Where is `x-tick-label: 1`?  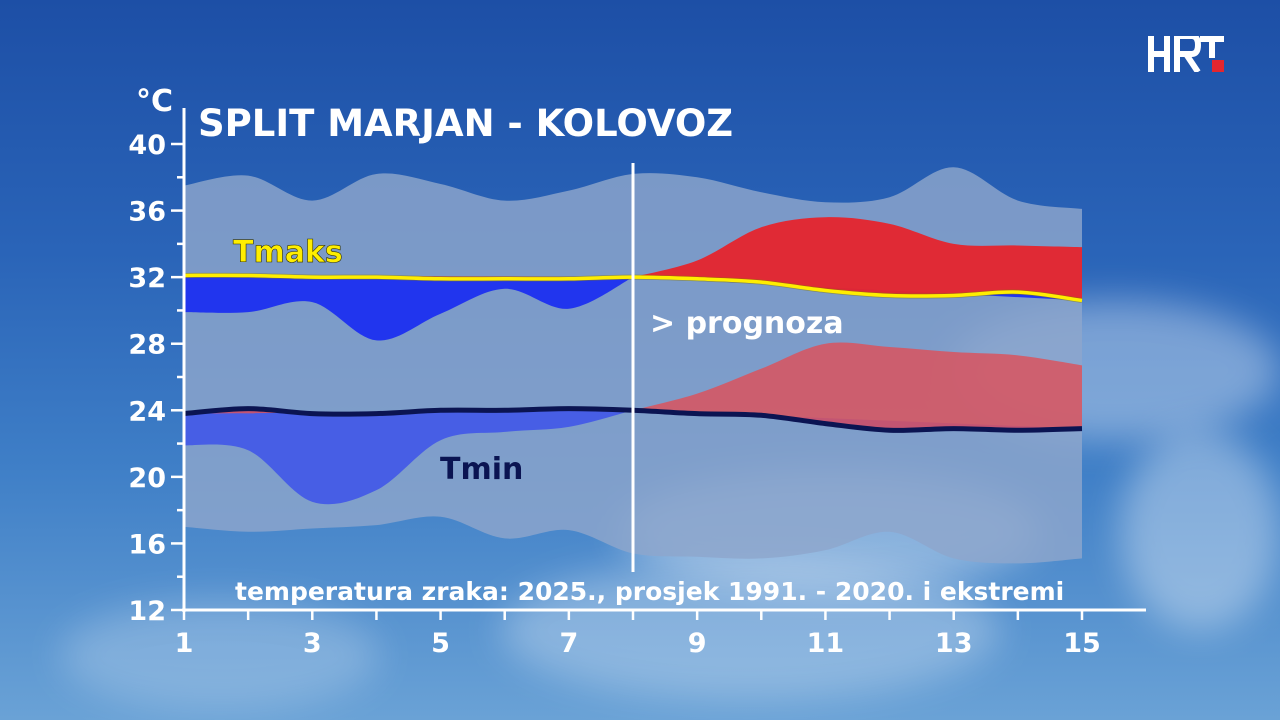
x-tick-label: 1 is located at coordinates (184, 643).